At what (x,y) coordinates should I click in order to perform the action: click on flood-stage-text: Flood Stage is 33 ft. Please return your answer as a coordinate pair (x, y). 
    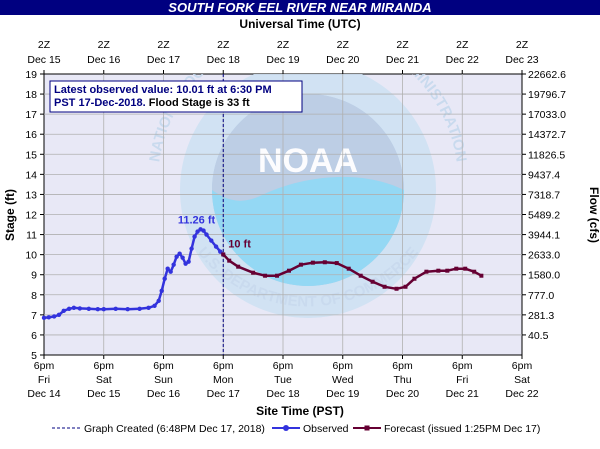
    Looking at the image, I should click on (198, 103).